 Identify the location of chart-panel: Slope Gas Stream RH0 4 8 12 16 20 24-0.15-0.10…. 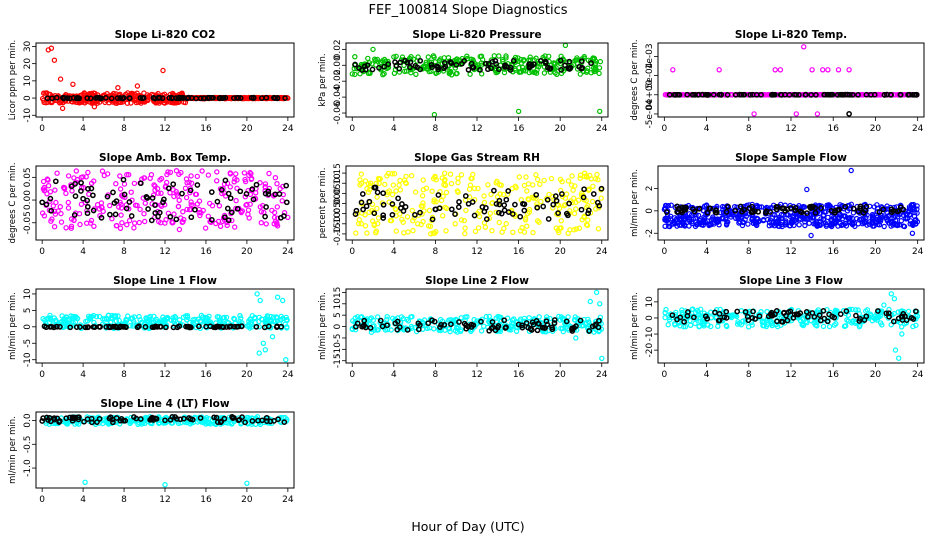
(463, 204).